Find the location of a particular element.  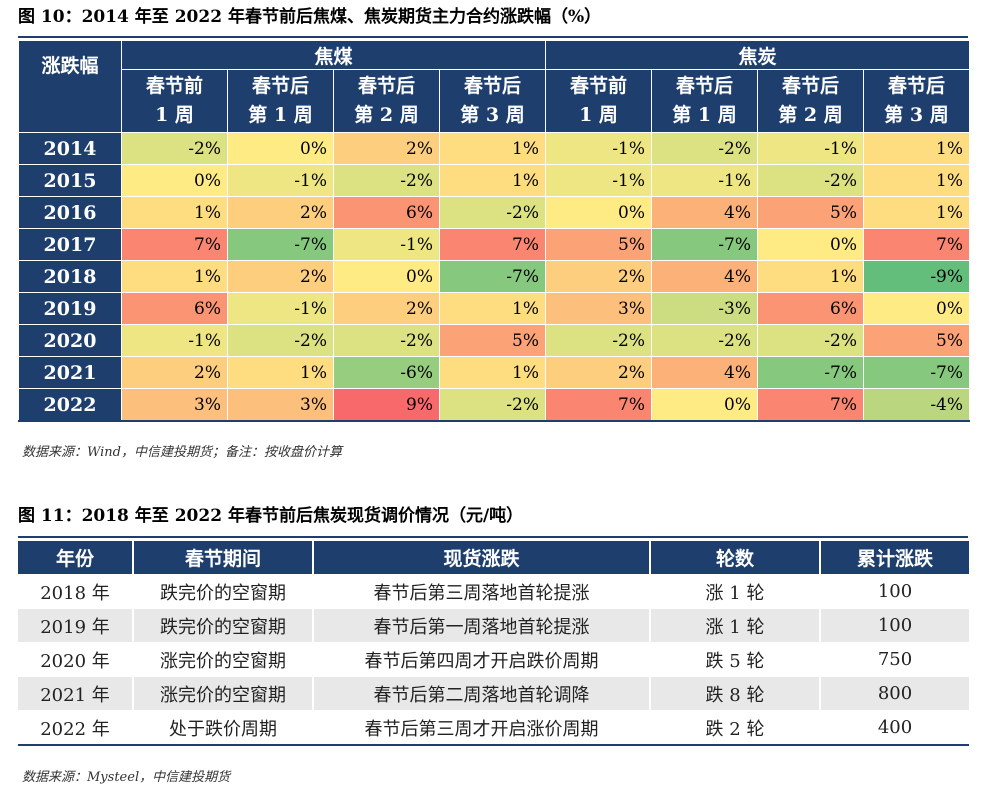

table-cell: -4% is located at coordinates (917, 405).